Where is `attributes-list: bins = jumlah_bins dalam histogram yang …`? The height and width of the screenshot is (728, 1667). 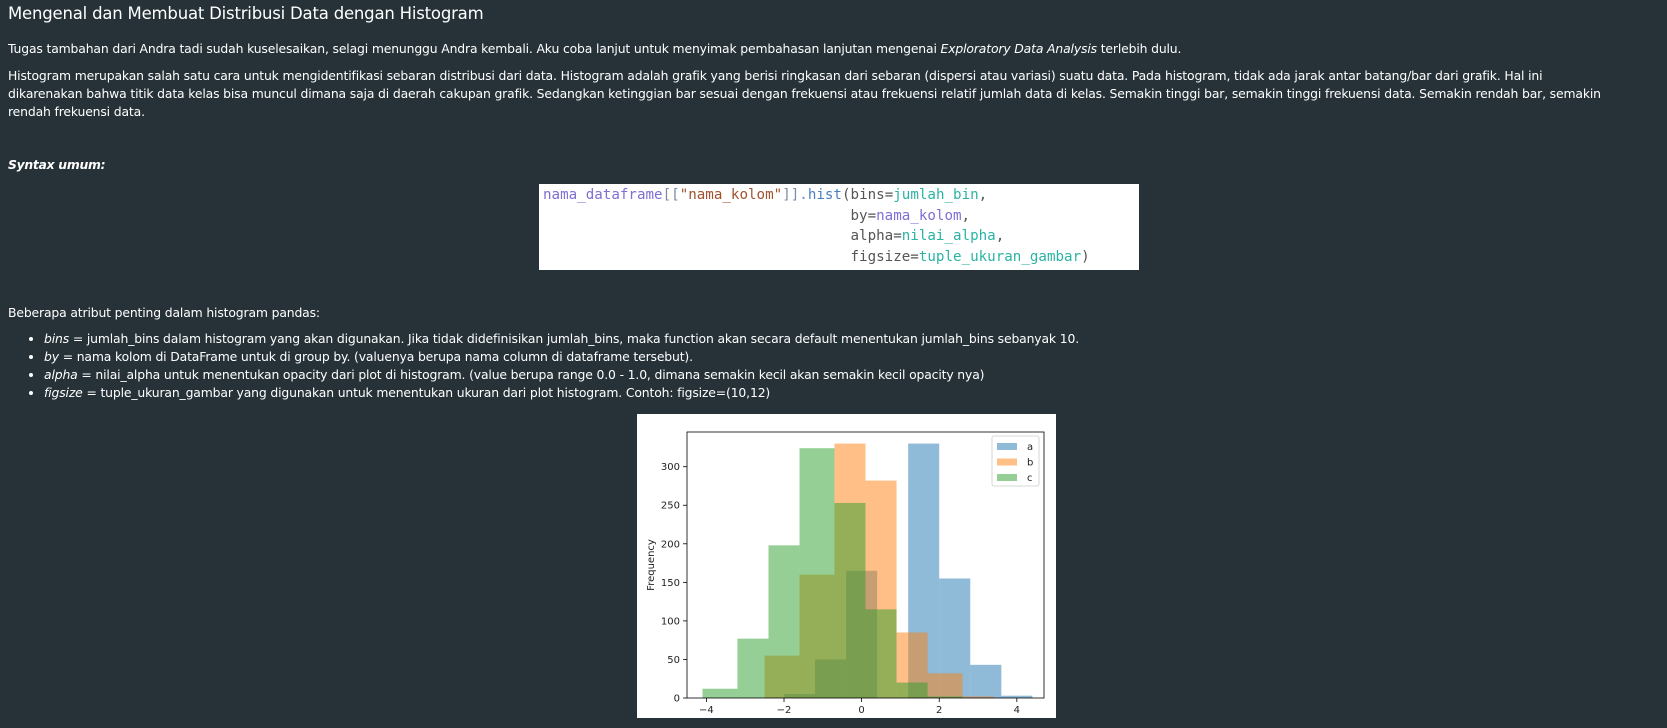 attributes-list: bins = jumlah_bins dalam histogram yang … is located at coordinates (543, 366).